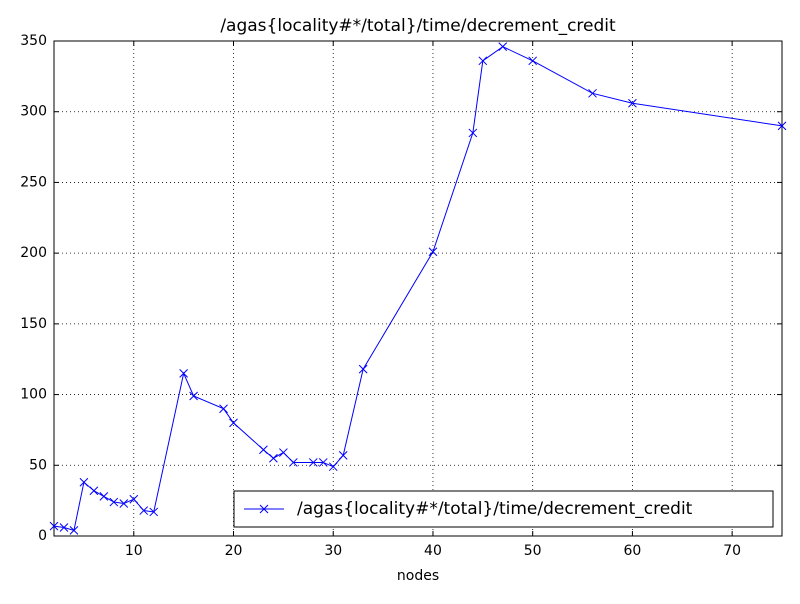 This screenshot has width=800, height=604. I want to click on x-tick-label: 40, so click(433, 551).